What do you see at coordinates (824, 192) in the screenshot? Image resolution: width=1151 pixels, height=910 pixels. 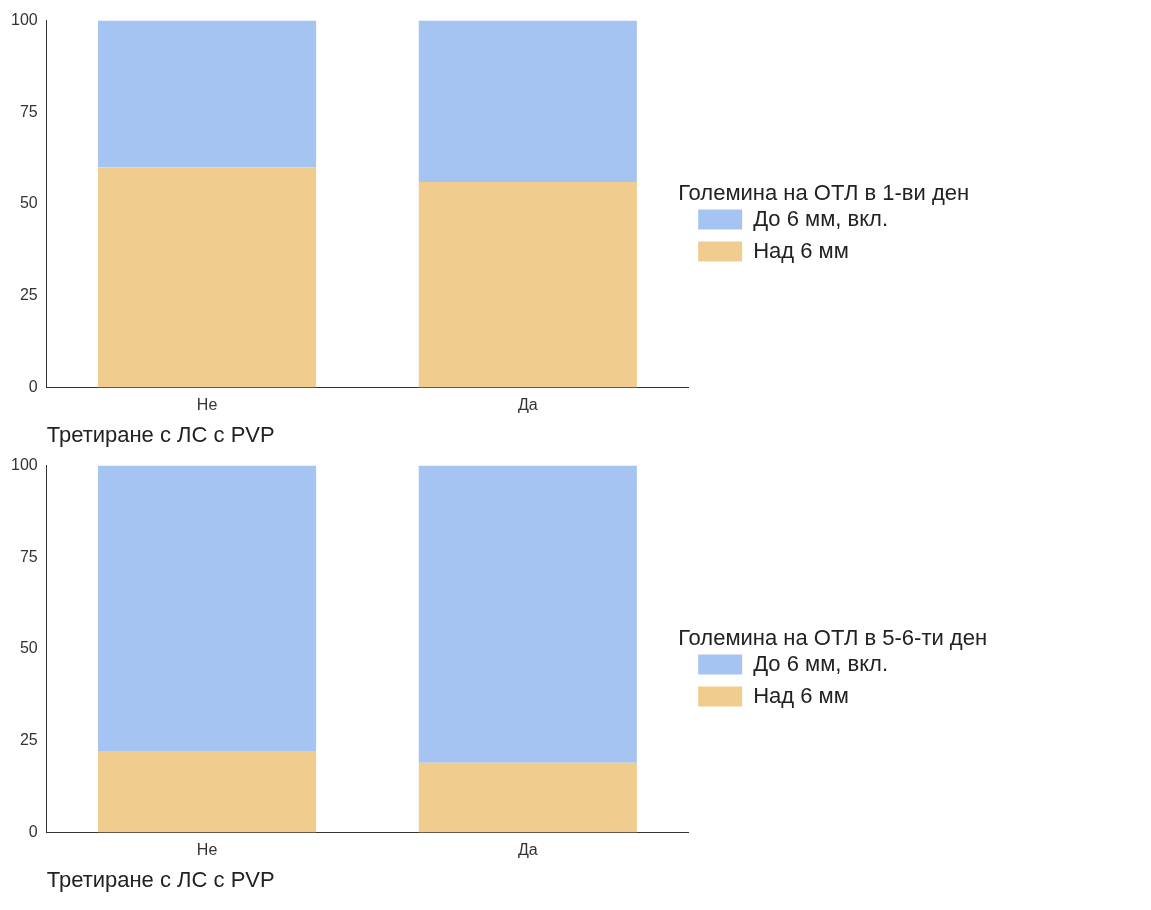 I see `legend-title: Големина на ОТЛ в 1-ви ден` at bounding box center [824, 192].